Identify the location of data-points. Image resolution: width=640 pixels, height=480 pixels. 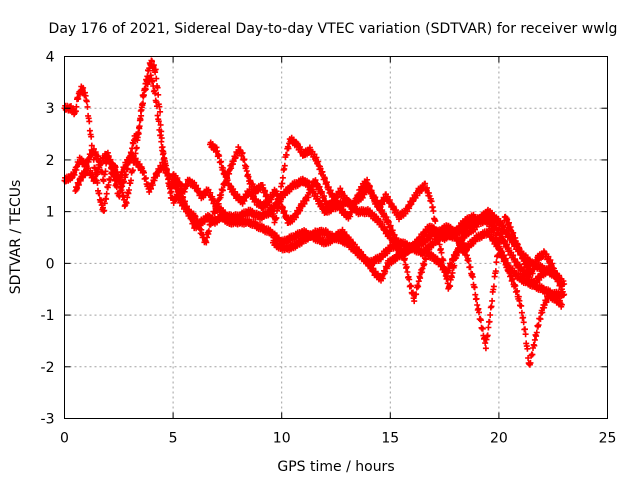
(416, 250).